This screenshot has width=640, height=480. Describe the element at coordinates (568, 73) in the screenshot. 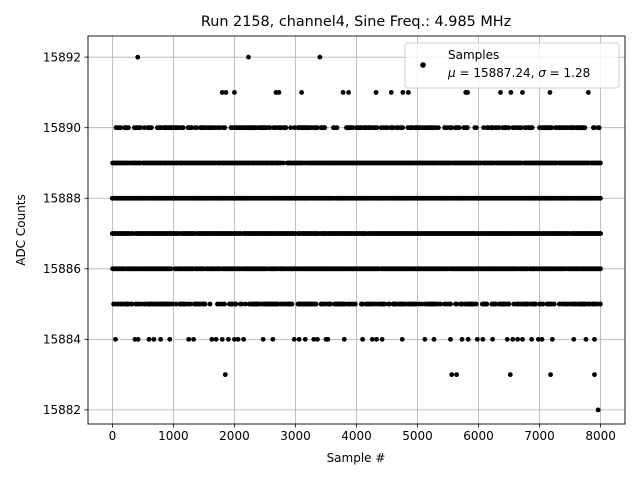

I see `legend-sigma-value: = 1.28` at that location.